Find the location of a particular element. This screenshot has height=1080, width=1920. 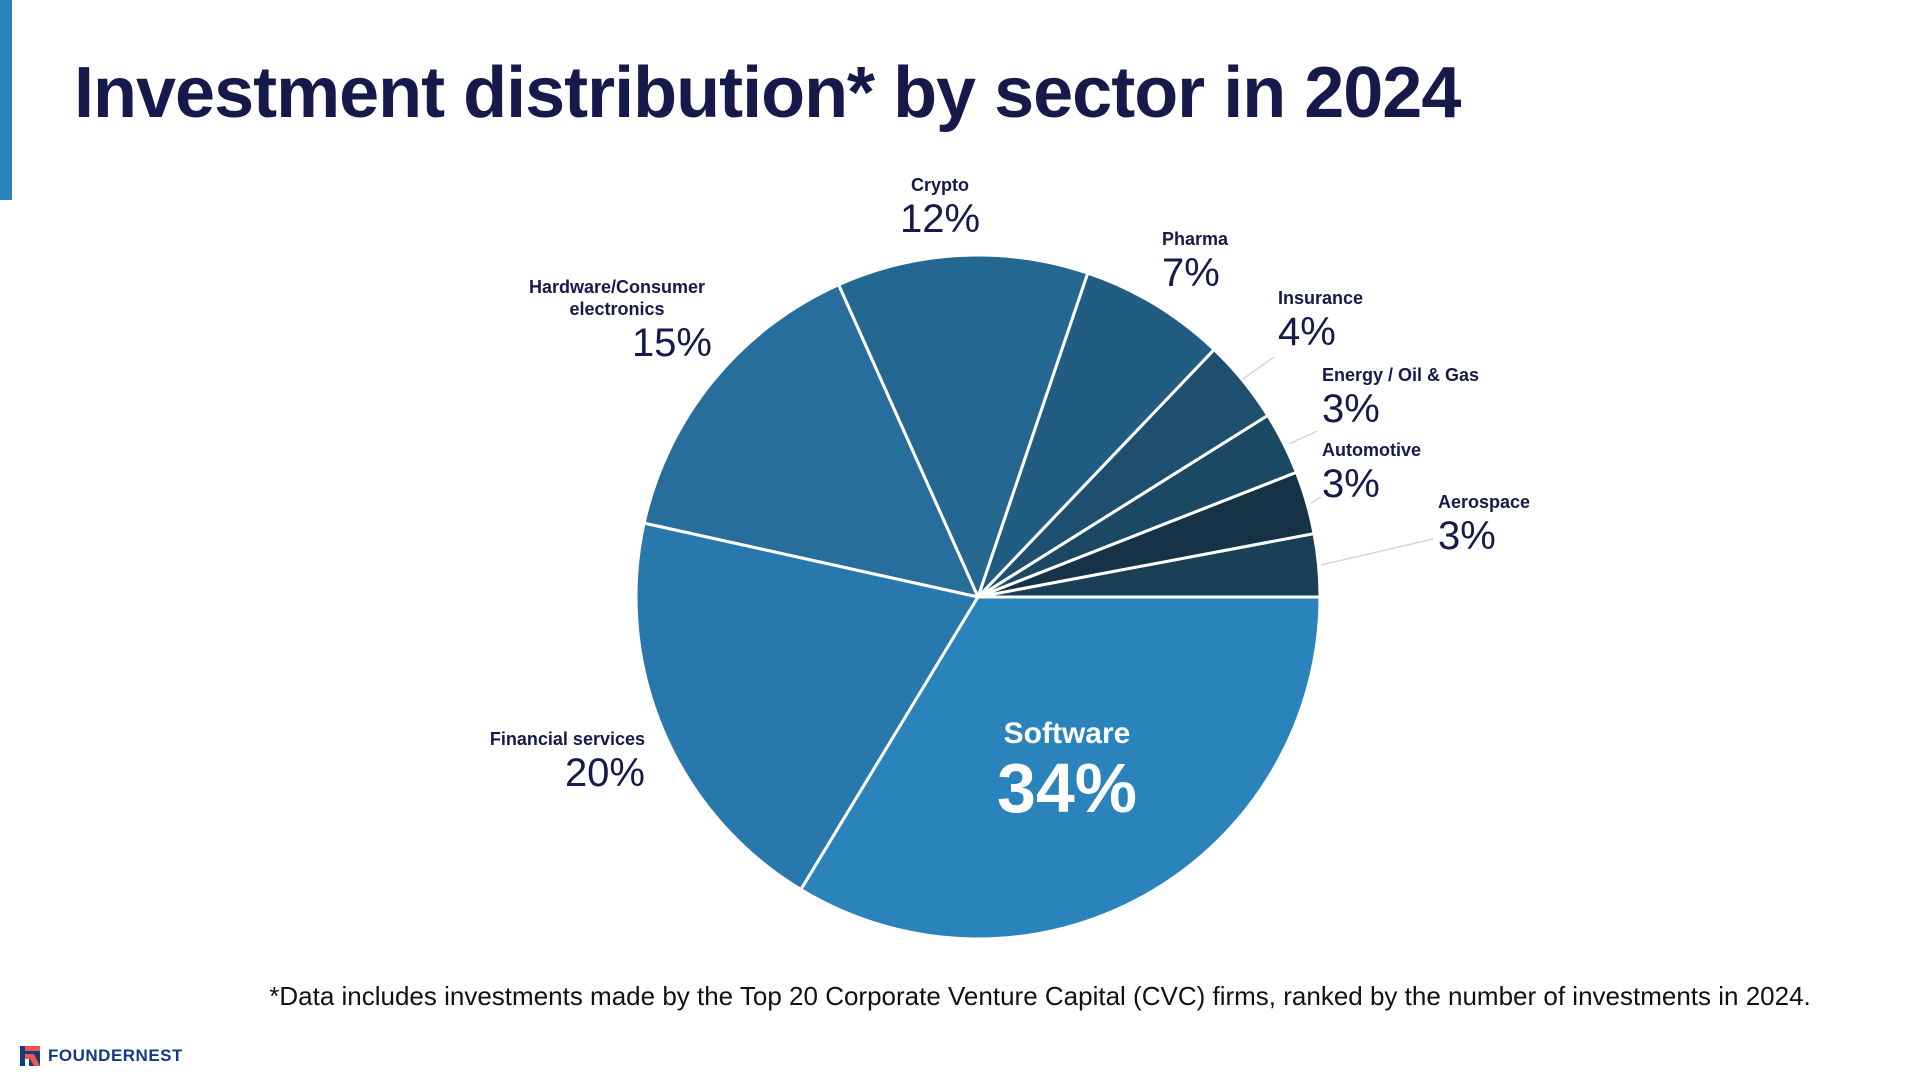

label-financial-services: Financial services 20% is located at coordinates (545, 762).